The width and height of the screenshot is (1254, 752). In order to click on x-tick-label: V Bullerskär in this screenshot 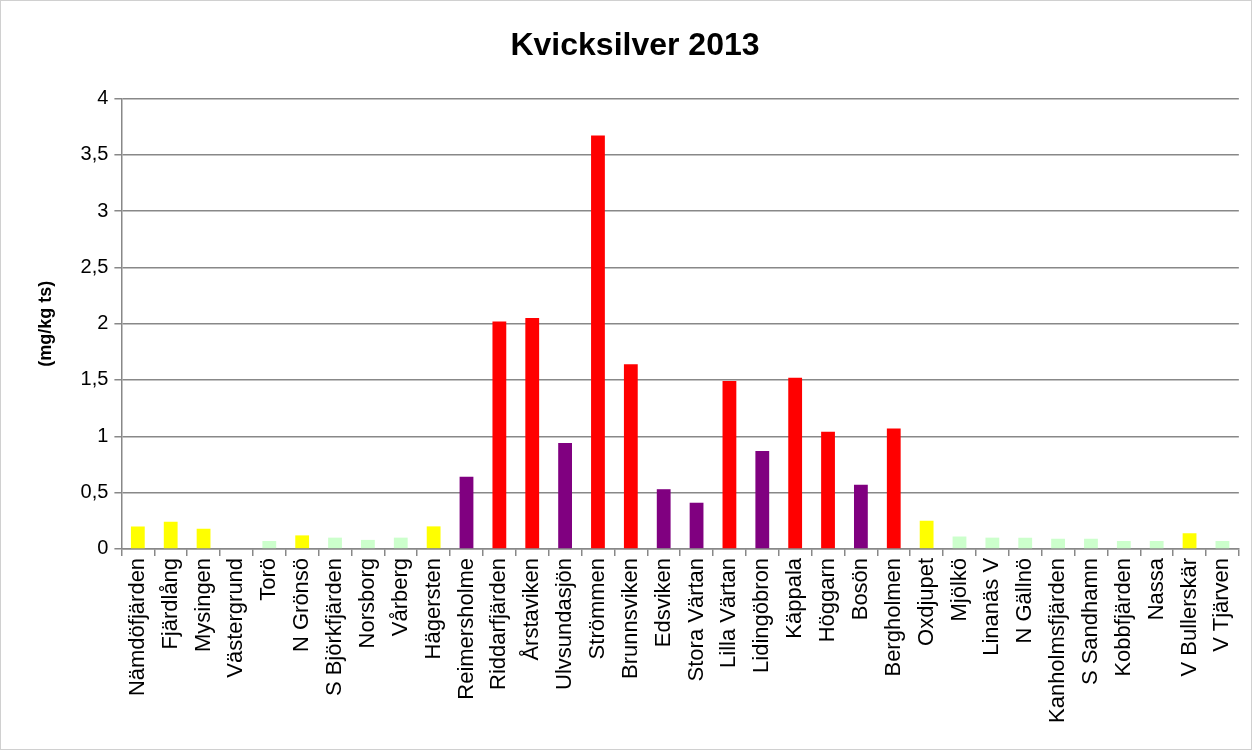, I will do `click(1188, 617)`.